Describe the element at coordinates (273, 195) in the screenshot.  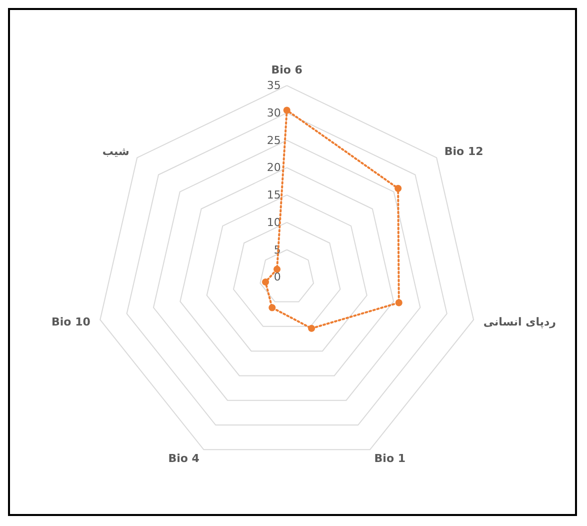
I see `y-tick-label: 15` at that location.